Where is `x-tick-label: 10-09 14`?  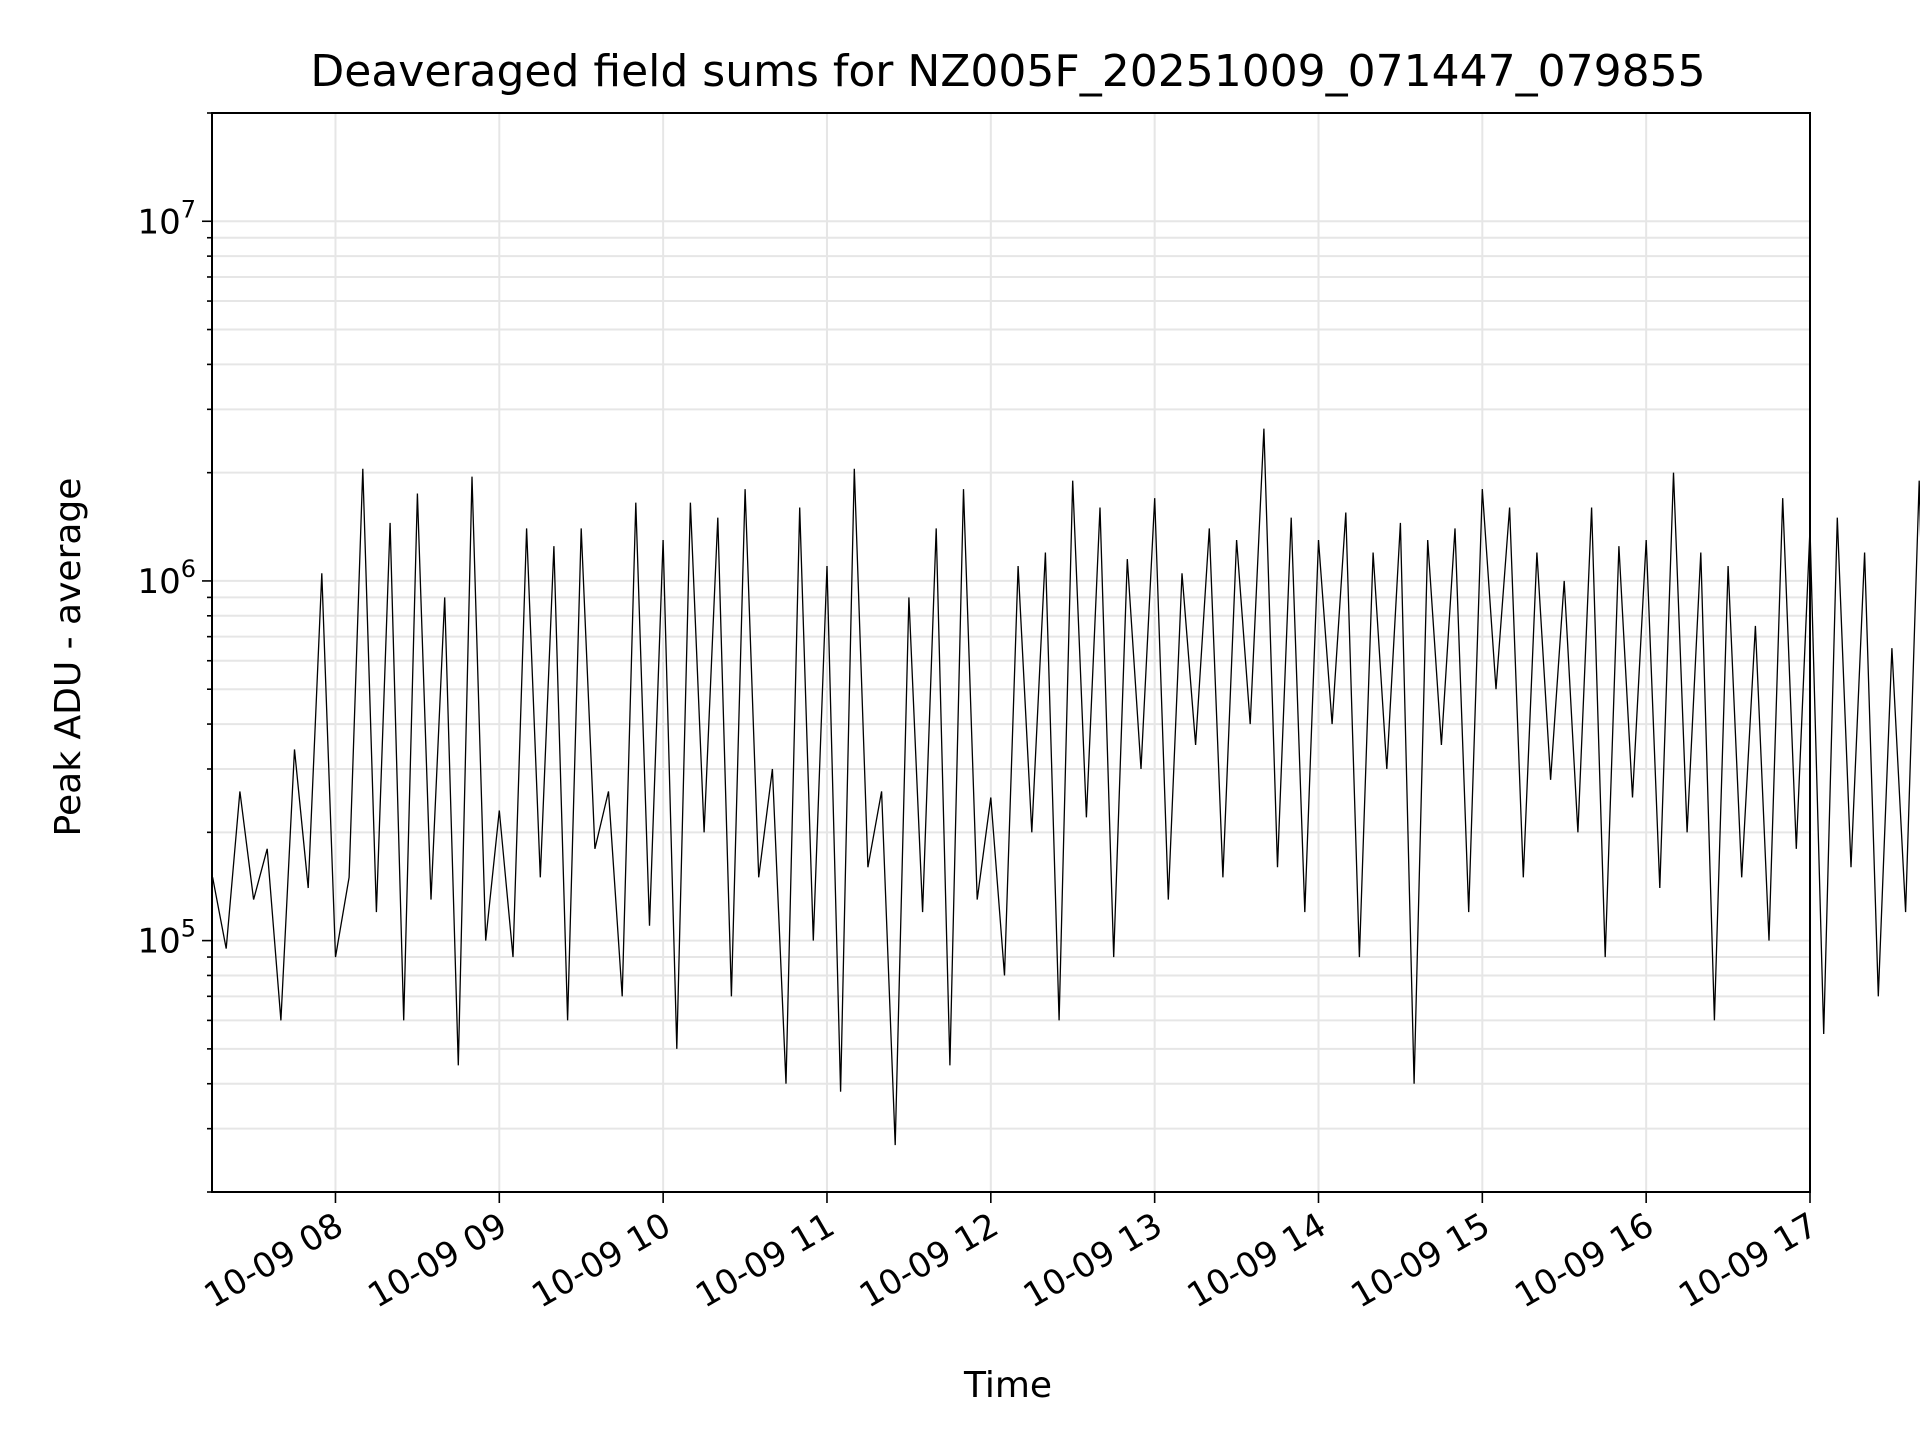
x-tick-label: 10-09 14 is located at coordinates (1257, 1260).